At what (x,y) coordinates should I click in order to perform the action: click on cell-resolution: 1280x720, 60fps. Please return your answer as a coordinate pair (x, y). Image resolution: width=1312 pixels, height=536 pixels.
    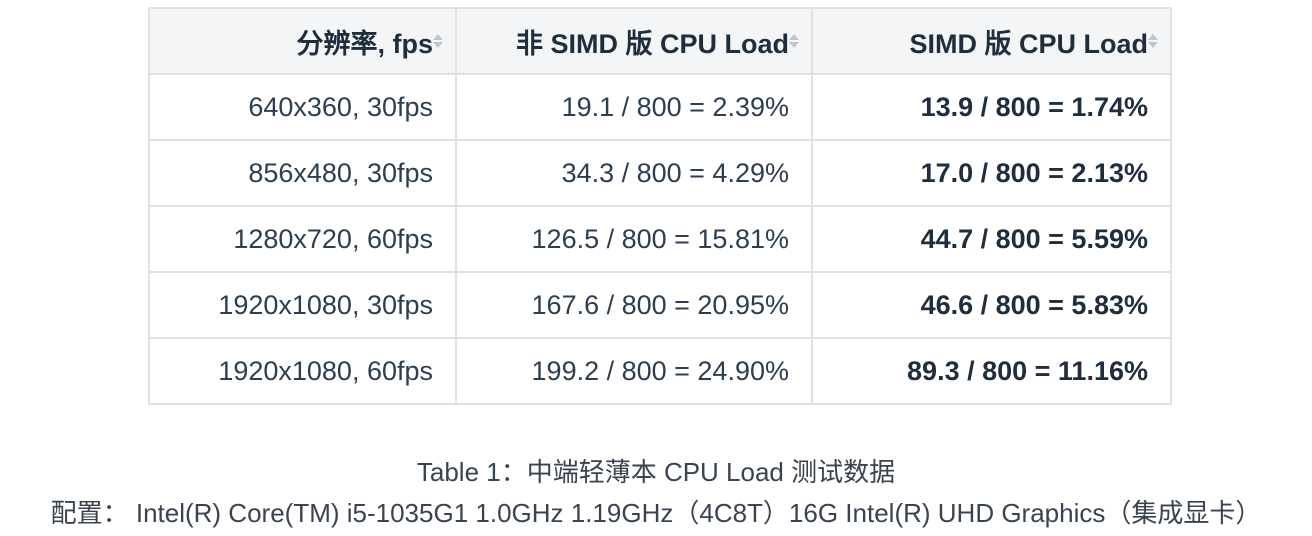
    Looking at the image, I should click on (302, 239).